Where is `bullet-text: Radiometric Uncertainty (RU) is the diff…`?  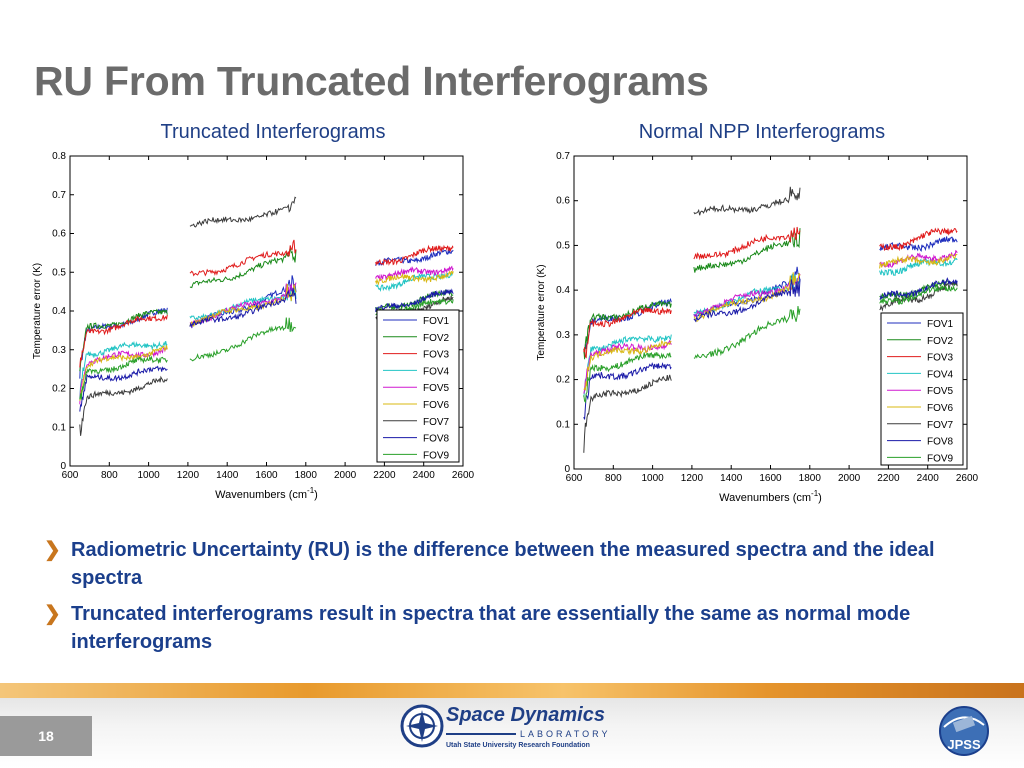 bullet-text: Radiometric Uncertainty (RU) is the diff… is located at coordinates (503, 564).